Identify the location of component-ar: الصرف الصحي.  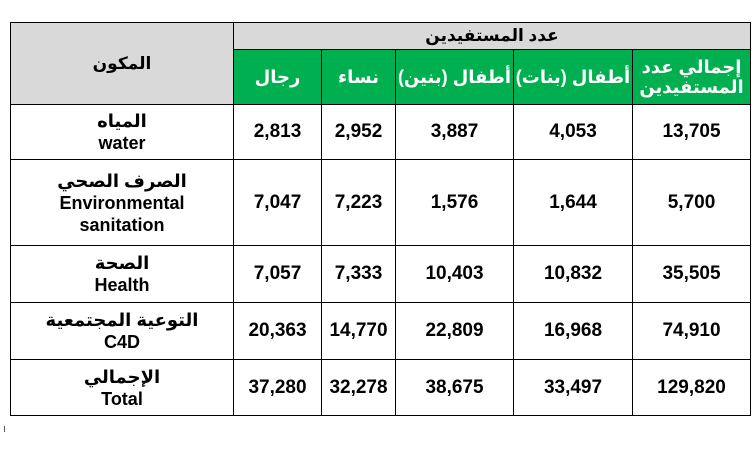
(122, 180).